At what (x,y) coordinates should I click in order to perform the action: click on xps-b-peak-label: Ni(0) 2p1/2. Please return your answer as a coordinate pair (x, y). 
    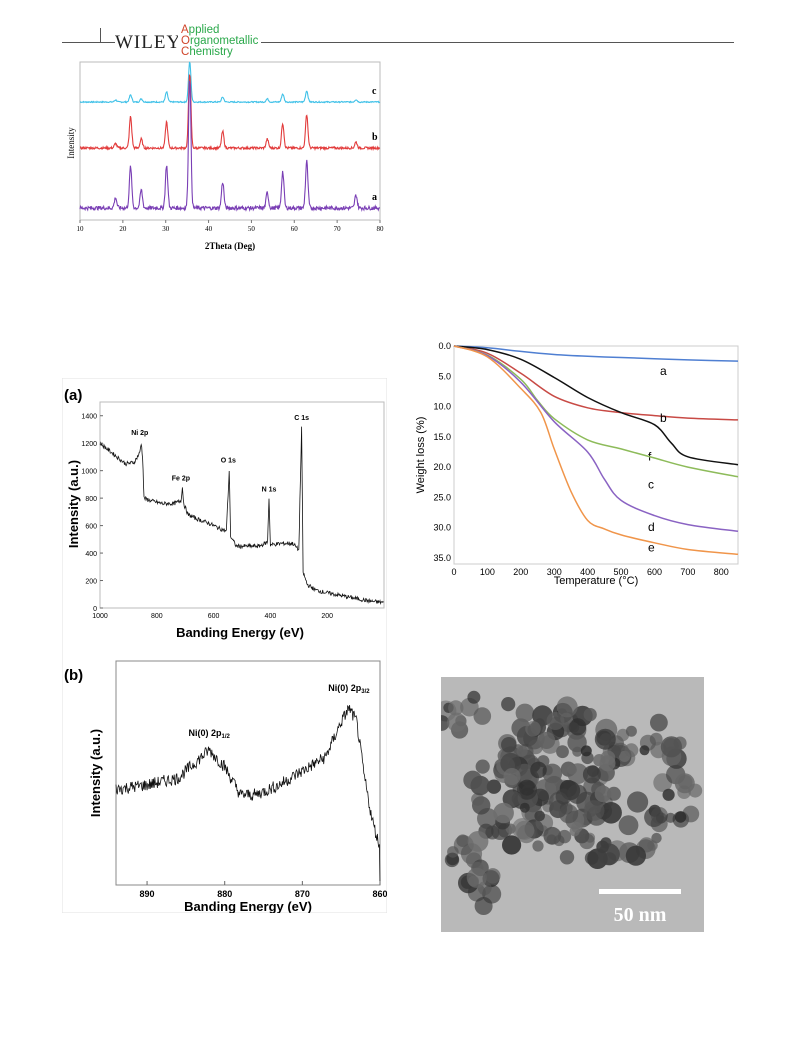
    Looking at the image, I should click on (209, 734).